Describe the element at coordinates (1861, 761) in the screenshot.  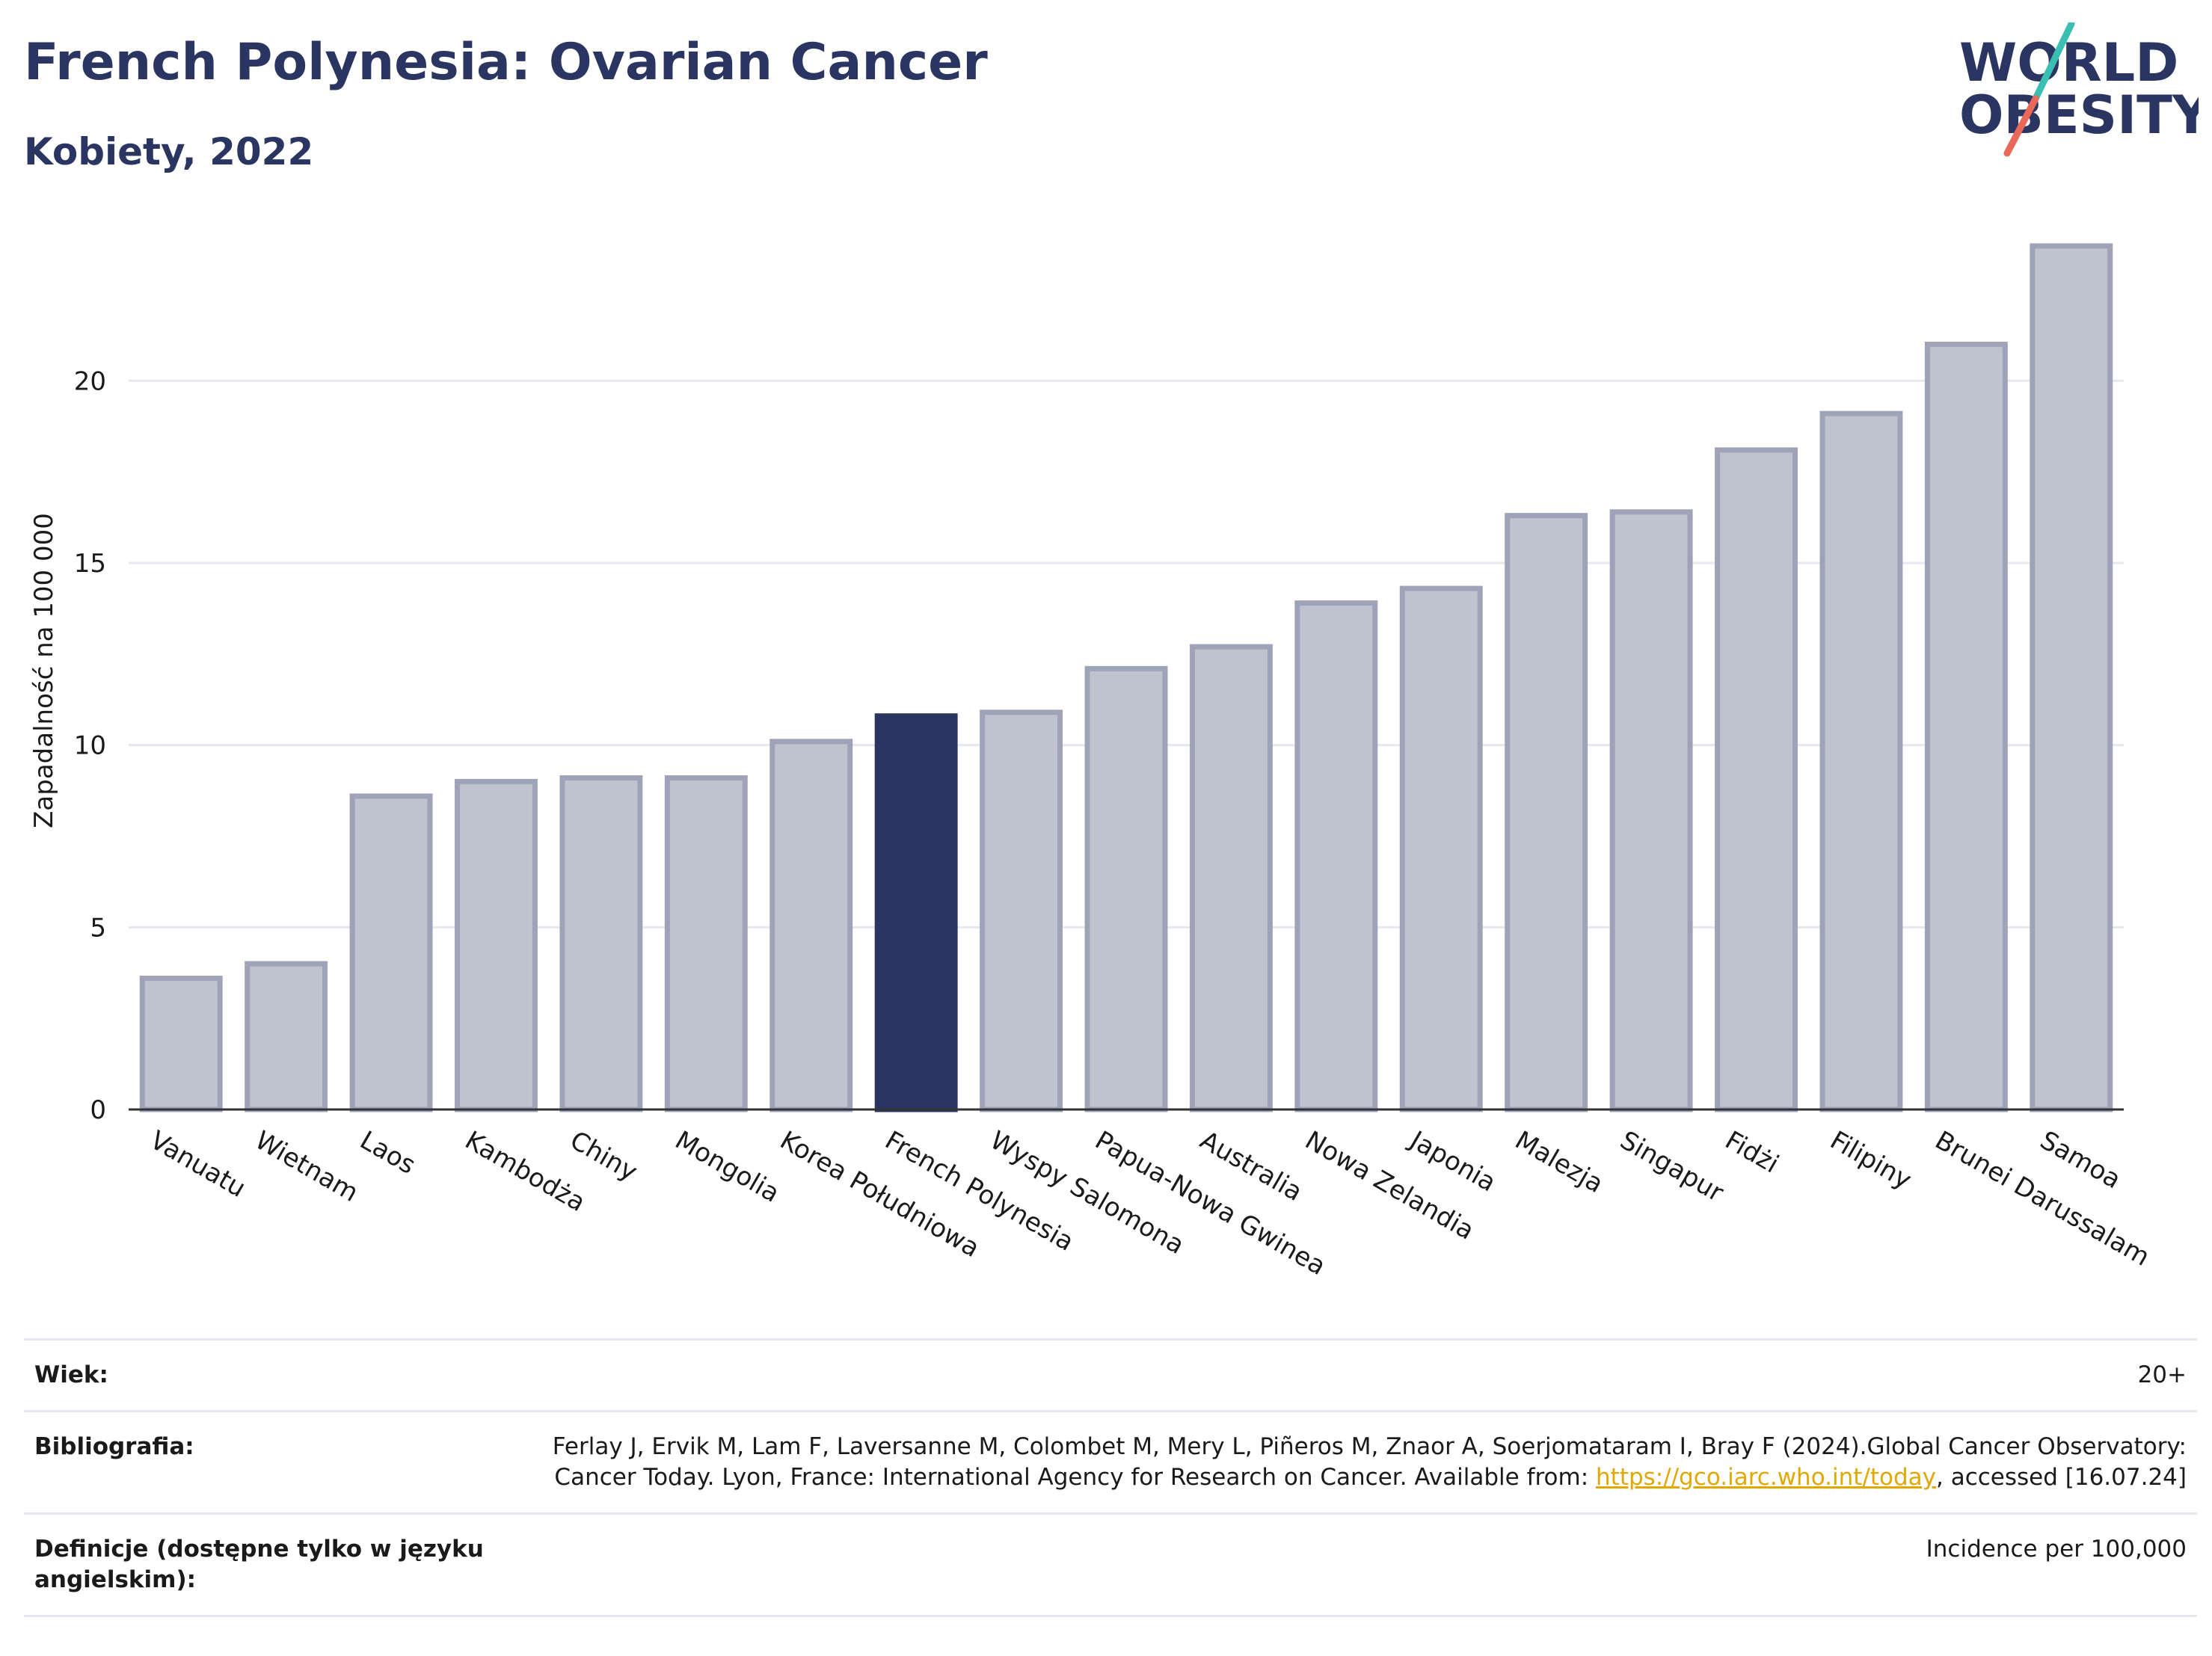
I see `bar-filipiny` at that location.